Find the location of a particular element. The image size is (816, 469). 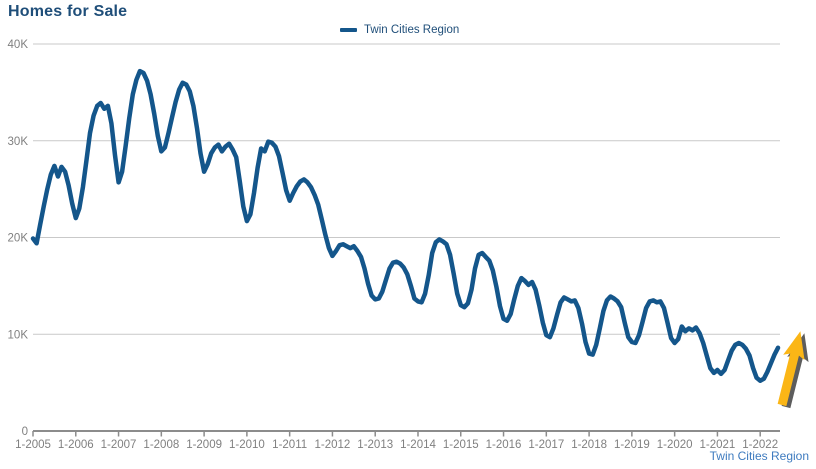

y-tick-label: 30K is located at coordinates (18, 142).